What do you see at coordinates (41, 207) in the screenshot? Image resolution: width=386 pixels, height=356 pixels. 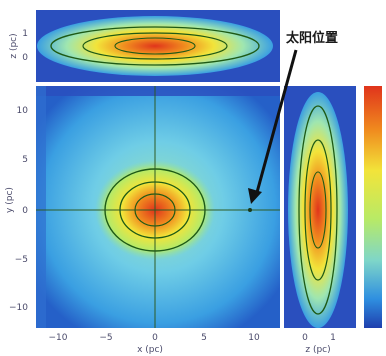 I see `main-panel-edge-left` at bounding box center [41, 207].